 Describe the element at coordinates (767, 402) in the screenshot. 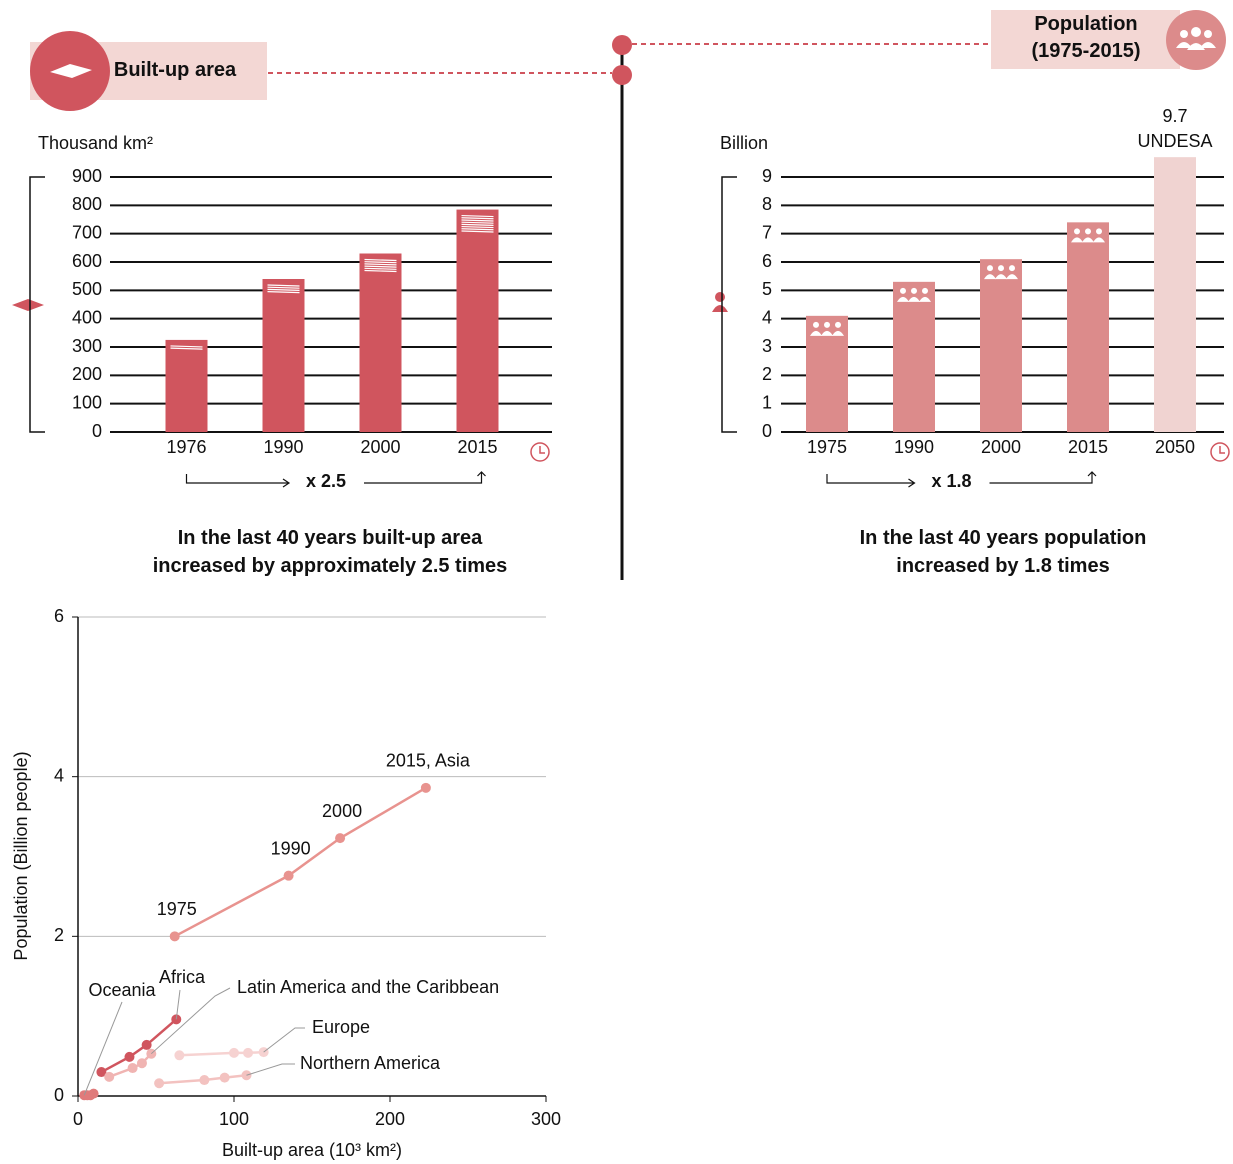

I see `y-tick-label: 1` at that location.